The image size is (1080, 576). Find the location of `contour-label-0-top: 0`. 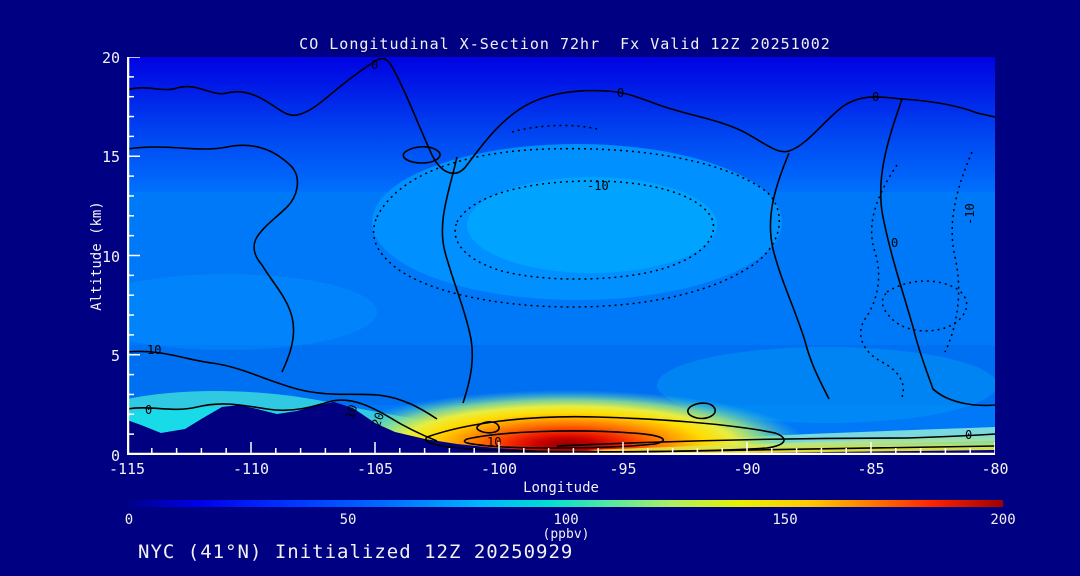

contour-label-0-top: 0 is located at coordinates (374, 65).